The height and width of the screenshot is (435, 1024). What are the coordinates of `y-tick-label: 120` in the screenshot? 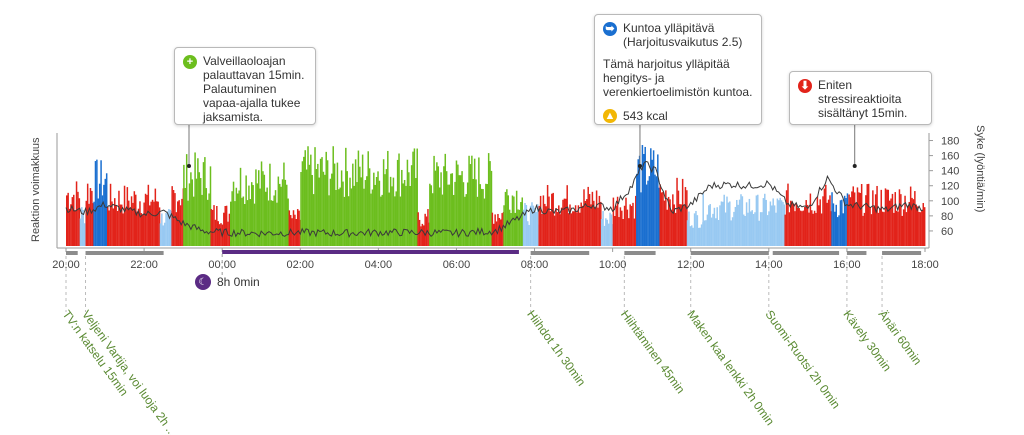 It's located at (950, 187).